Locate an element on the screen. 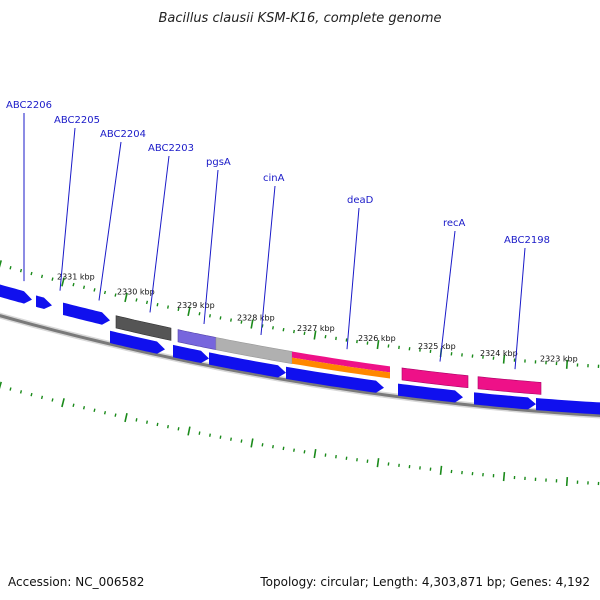  tick-label: 2327 kbp is located at coordinates (316, 328).